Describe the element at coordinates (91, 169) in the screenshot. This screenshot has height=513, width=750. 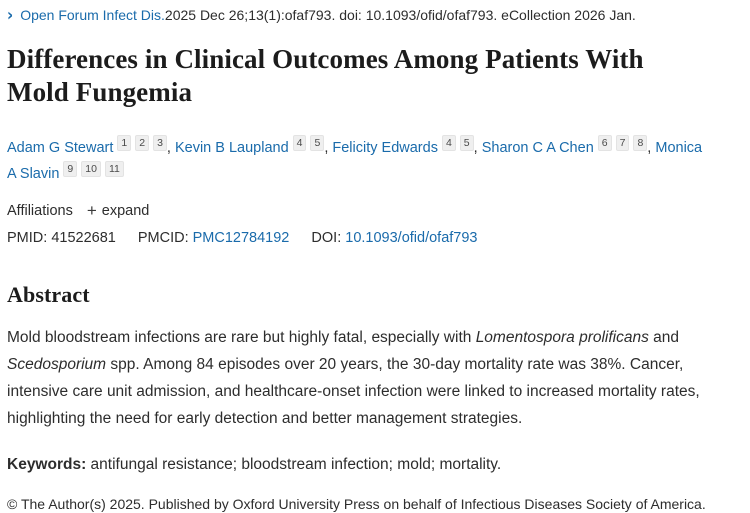
I see `author-affiliation-number: 10` at that location.